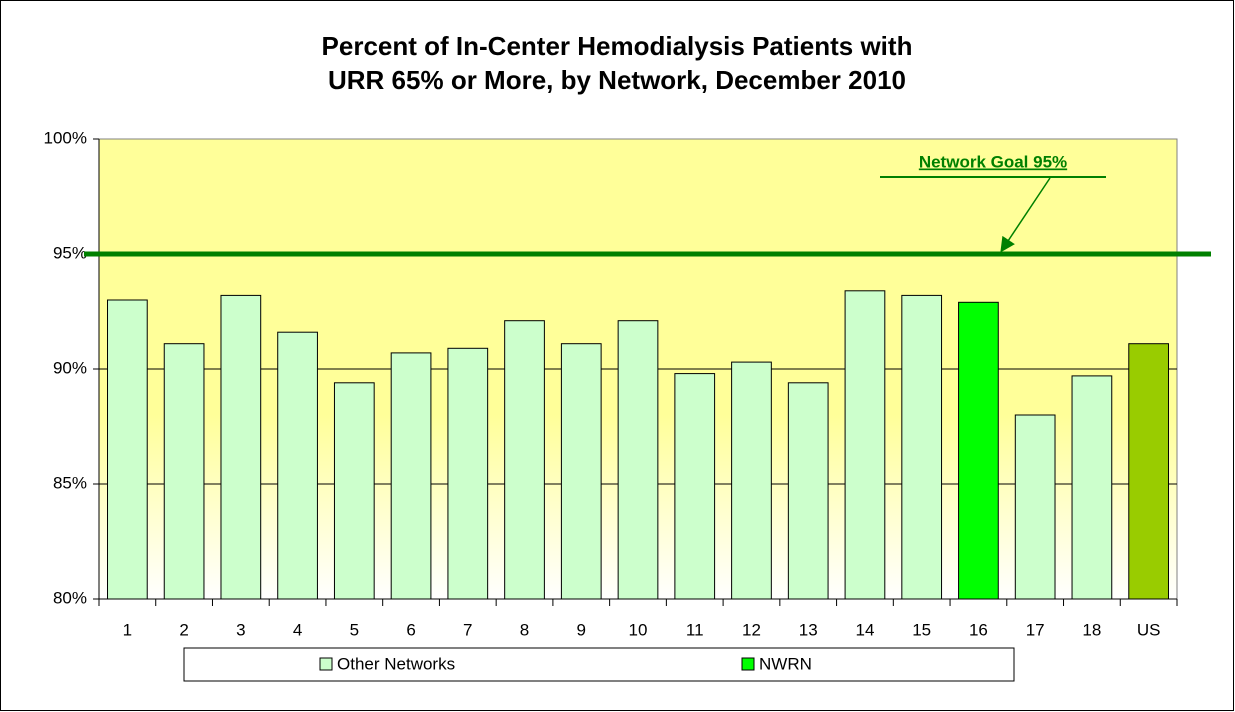 Image resolution: width=1235 pixels, height=712 pixels. What do you see at coordinates (785, 663) in the screenshot?
I see `legend-label: NWRN` at bounding box center [785, 663].